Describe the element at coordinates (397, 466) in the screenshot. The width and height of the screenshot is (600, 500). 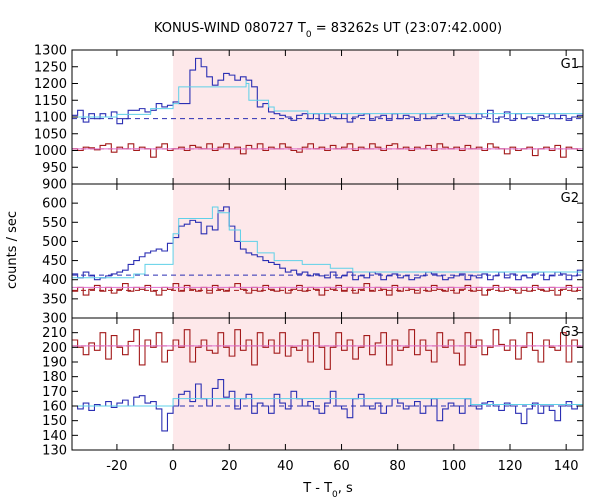
I see `x-tick-label: 80` at that location.